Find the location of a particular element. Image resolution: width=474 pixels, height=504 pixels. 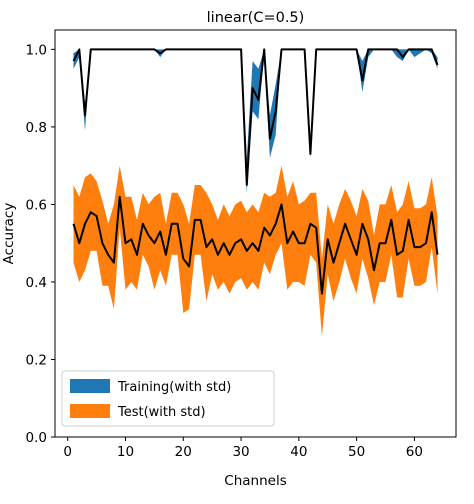

x-tick-label: 30 is located at coordinates (240, 452).